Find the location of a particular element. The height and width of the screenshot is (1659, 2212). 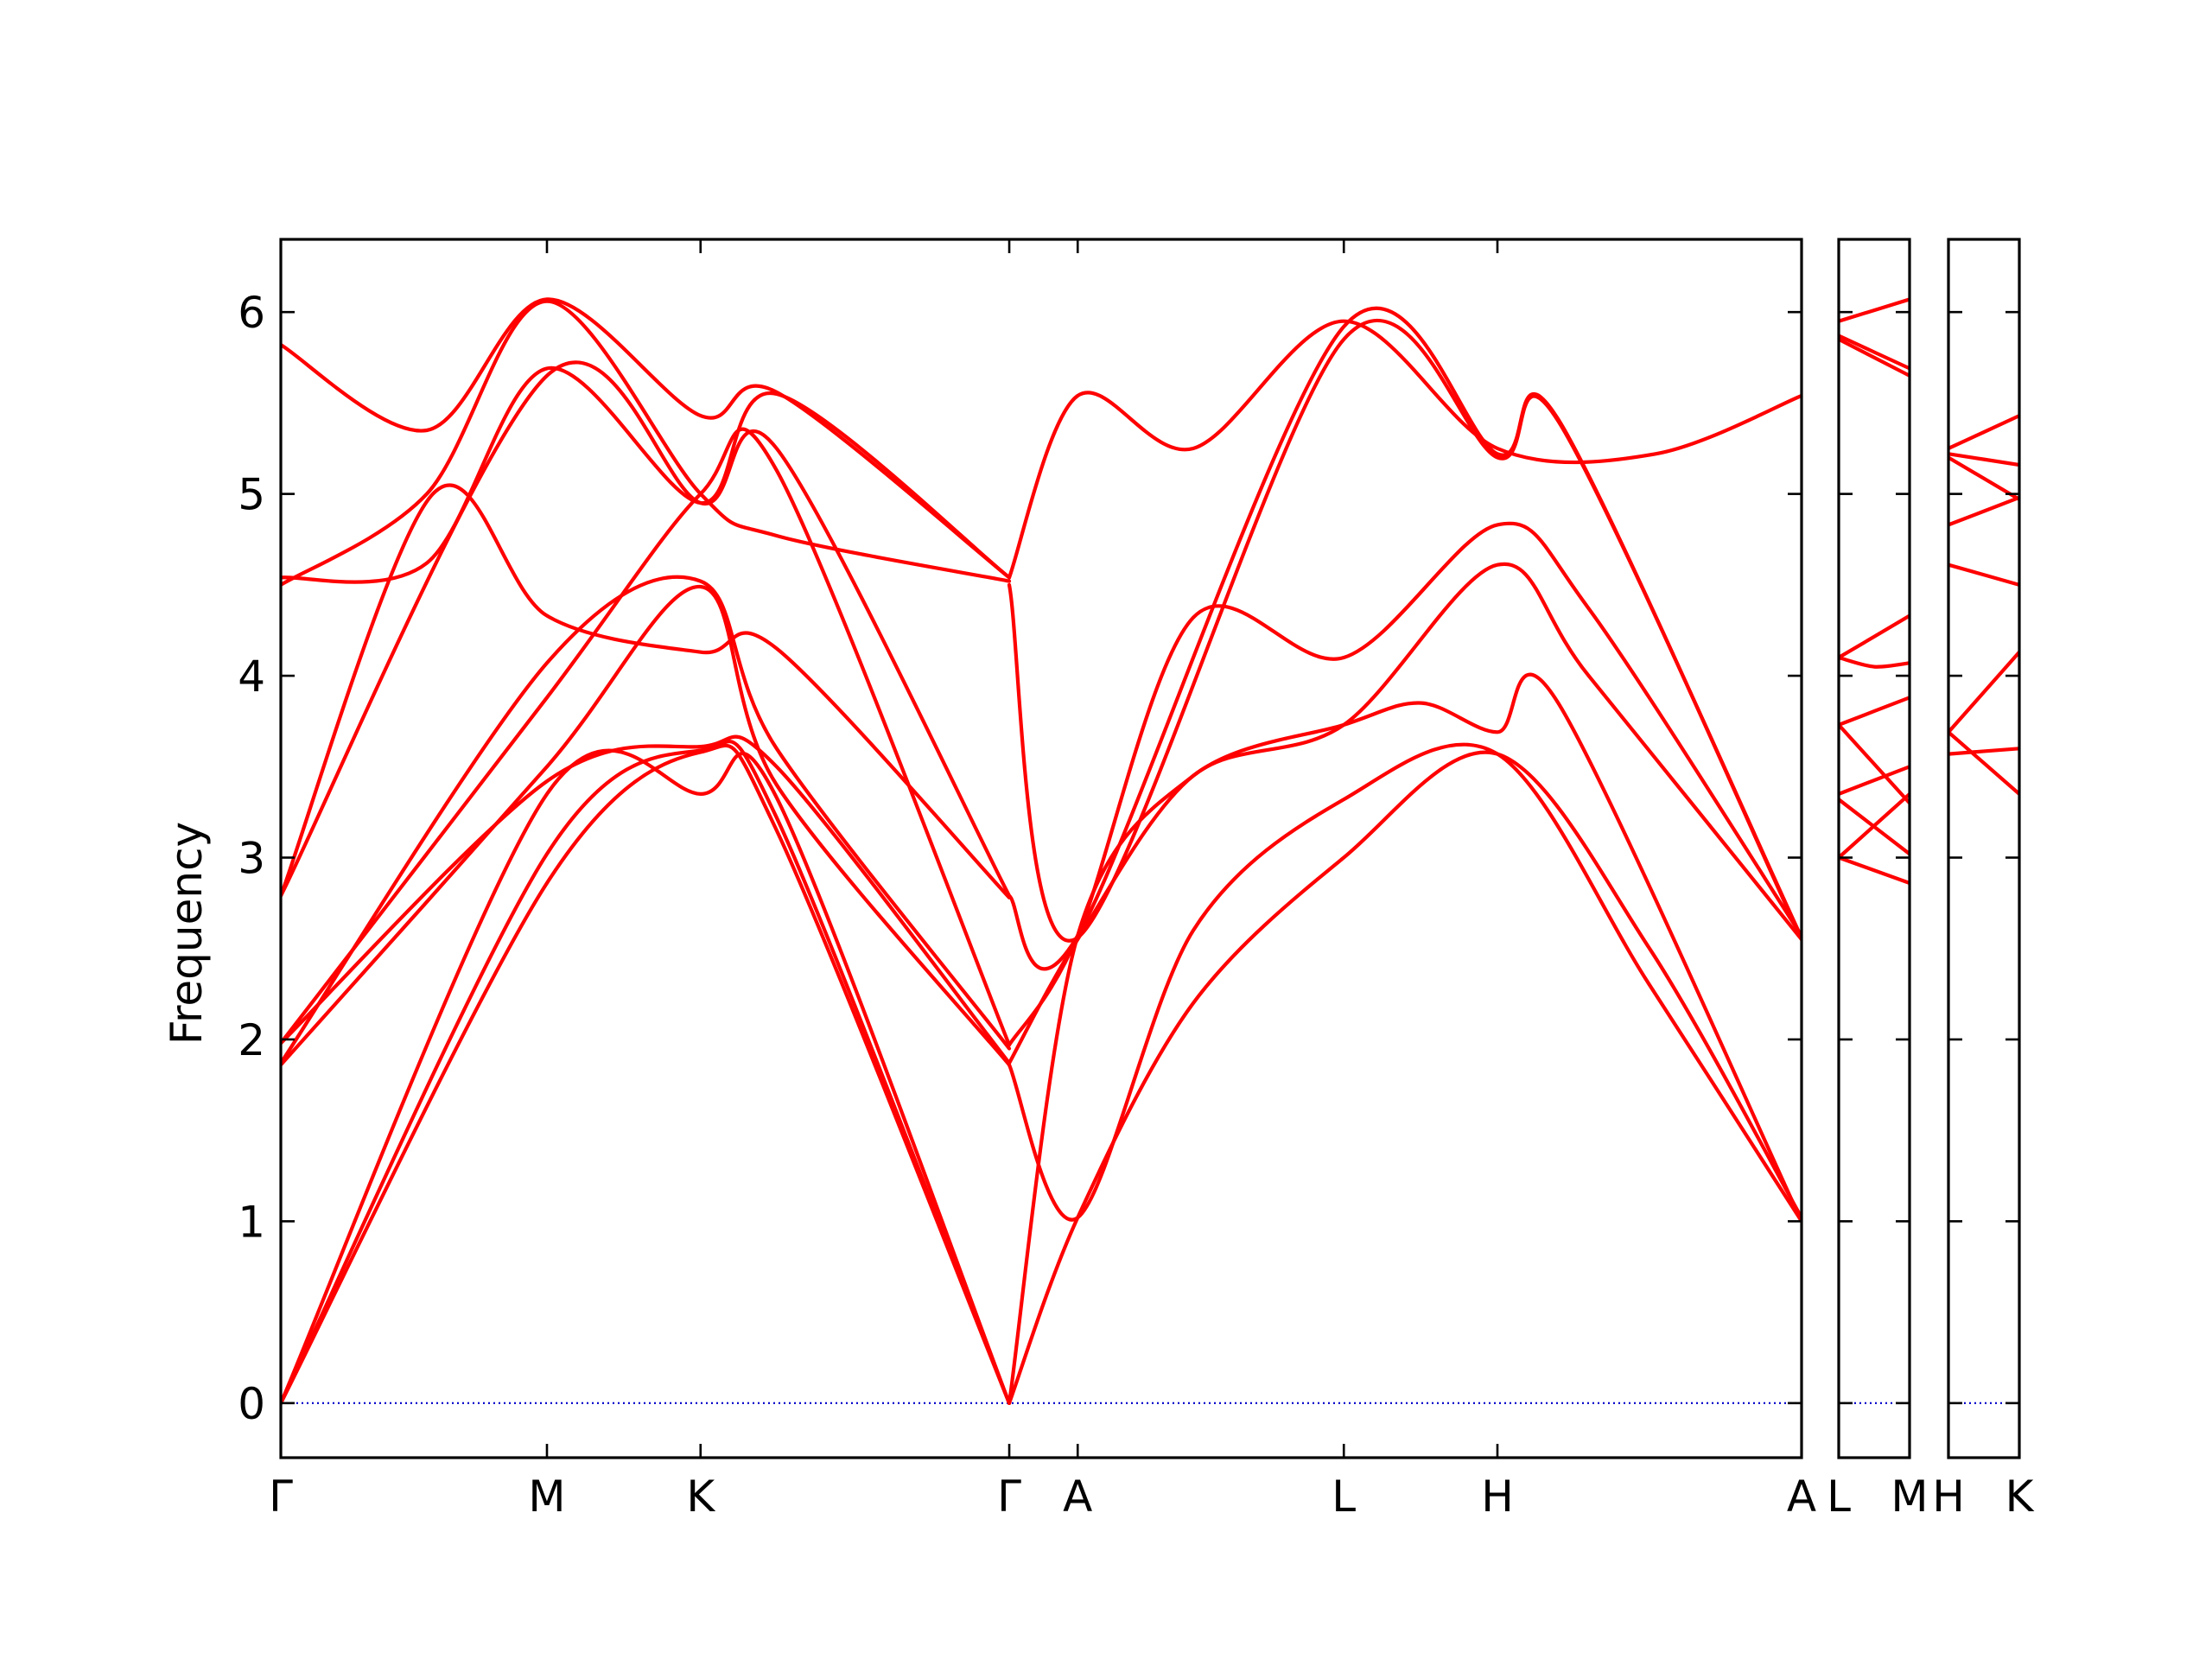

y-tick-label: 1 is located at coordinates (251, 1222).